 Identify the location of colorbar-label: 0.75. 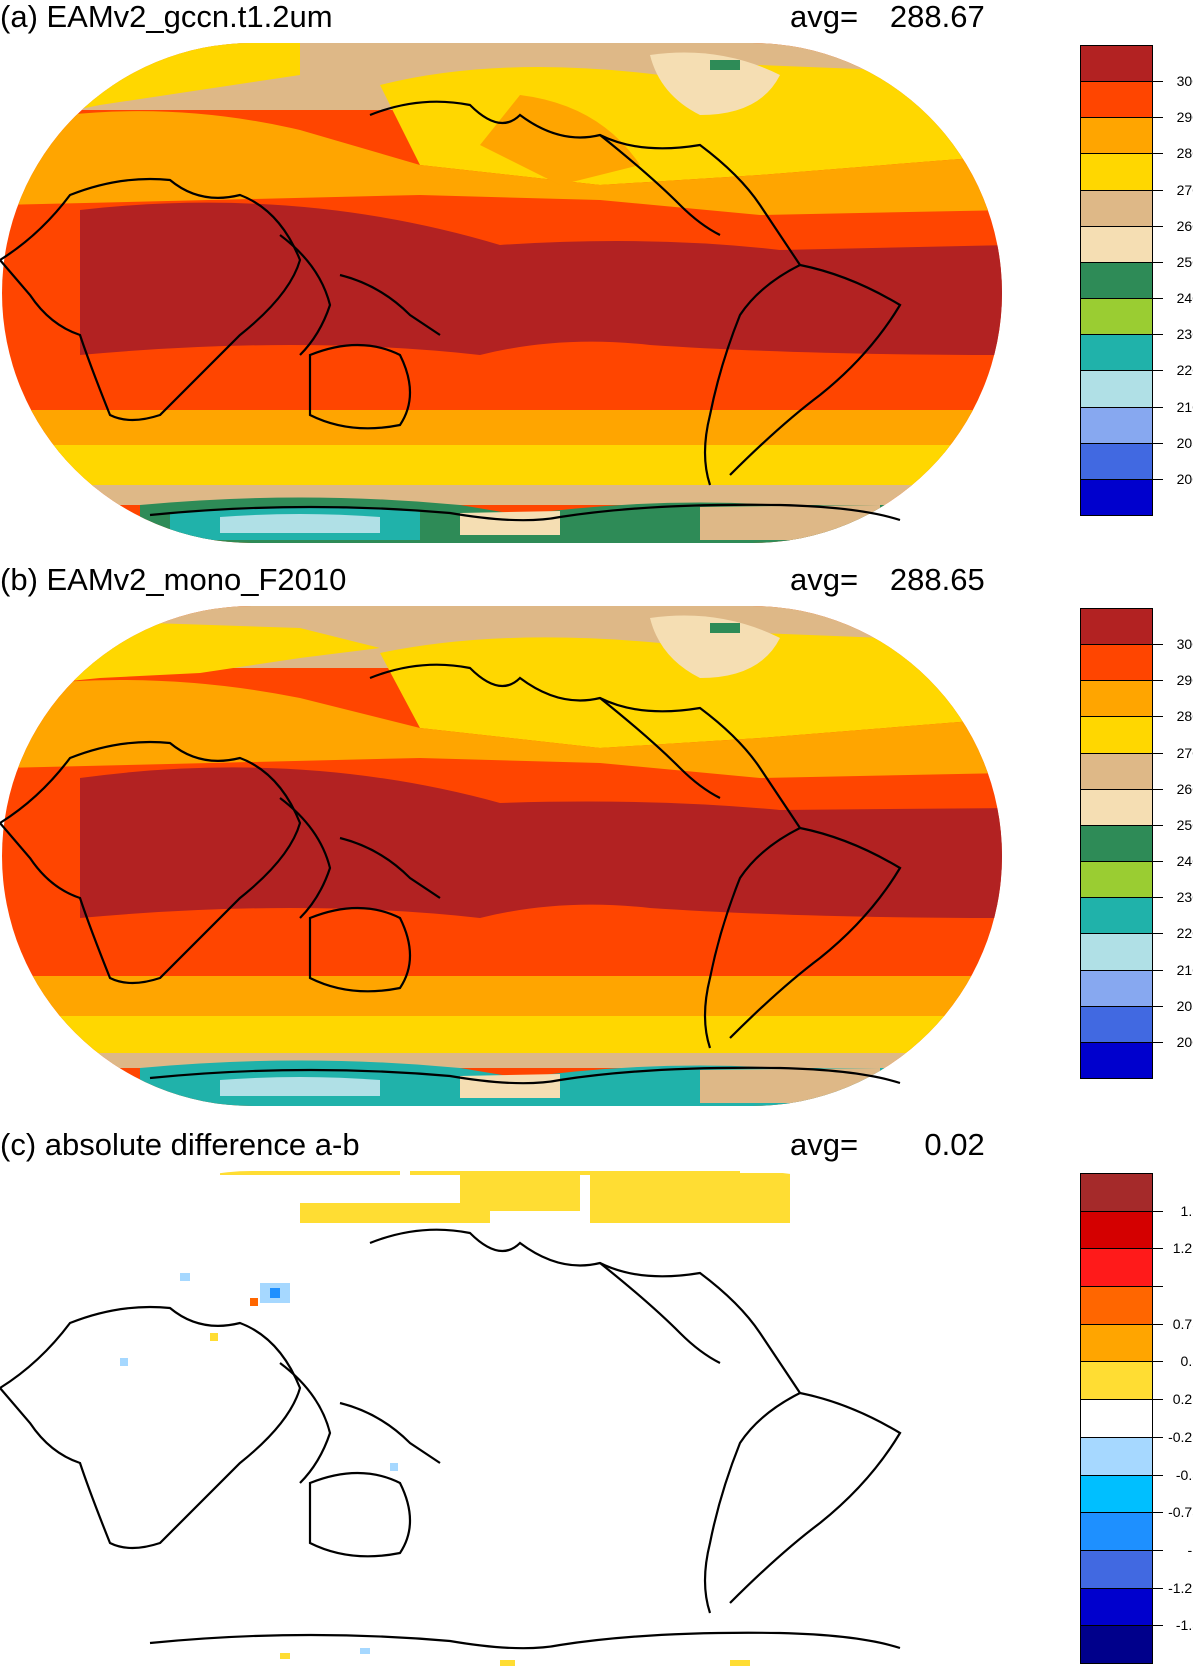
(1182, 1323).